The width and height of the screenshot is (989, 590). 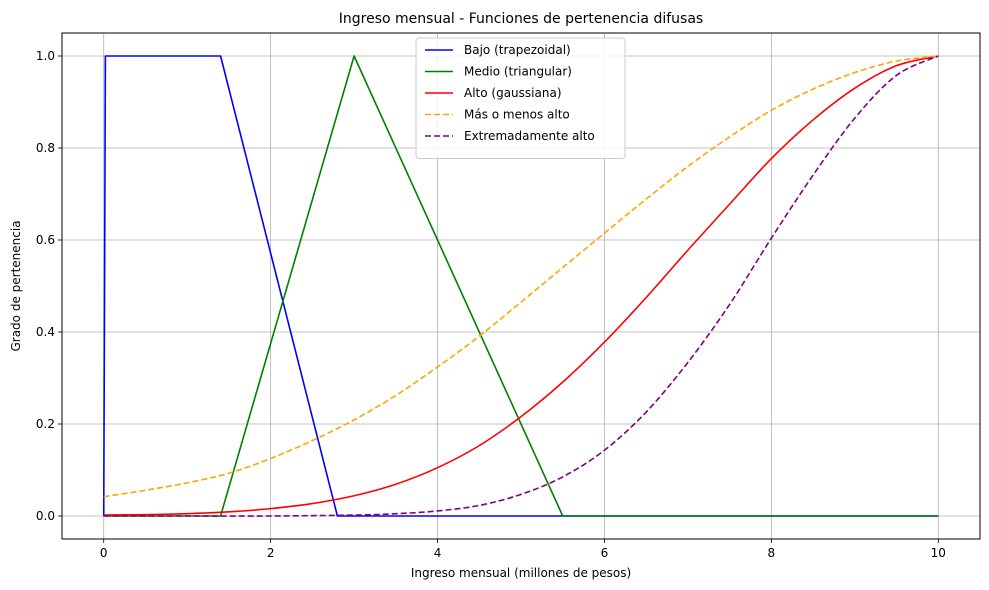 I want to click on y-tick-label: 1.0, so click(x=45, y=56).